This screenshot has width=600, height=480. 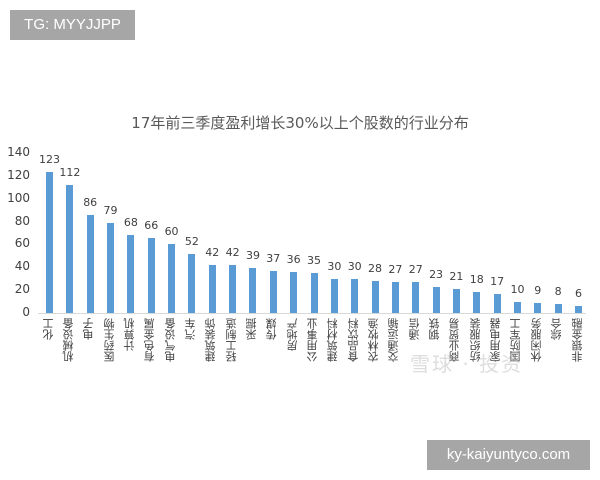 I want to click on data-label: 8, so click(x=558, y=291).